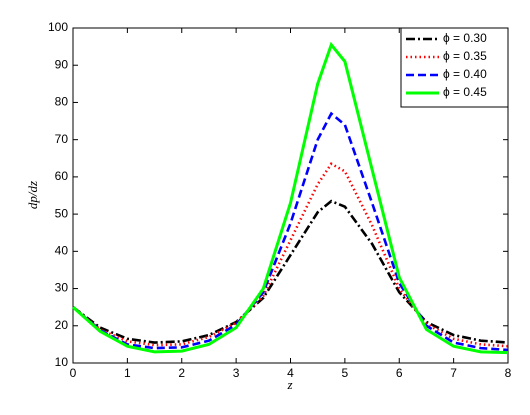 Image resolution: width=530 pixels, height=415 pixels. Describe the element at coordinates (236, 373) in the screenshot. I see `x-tick-label: 3` at that location.